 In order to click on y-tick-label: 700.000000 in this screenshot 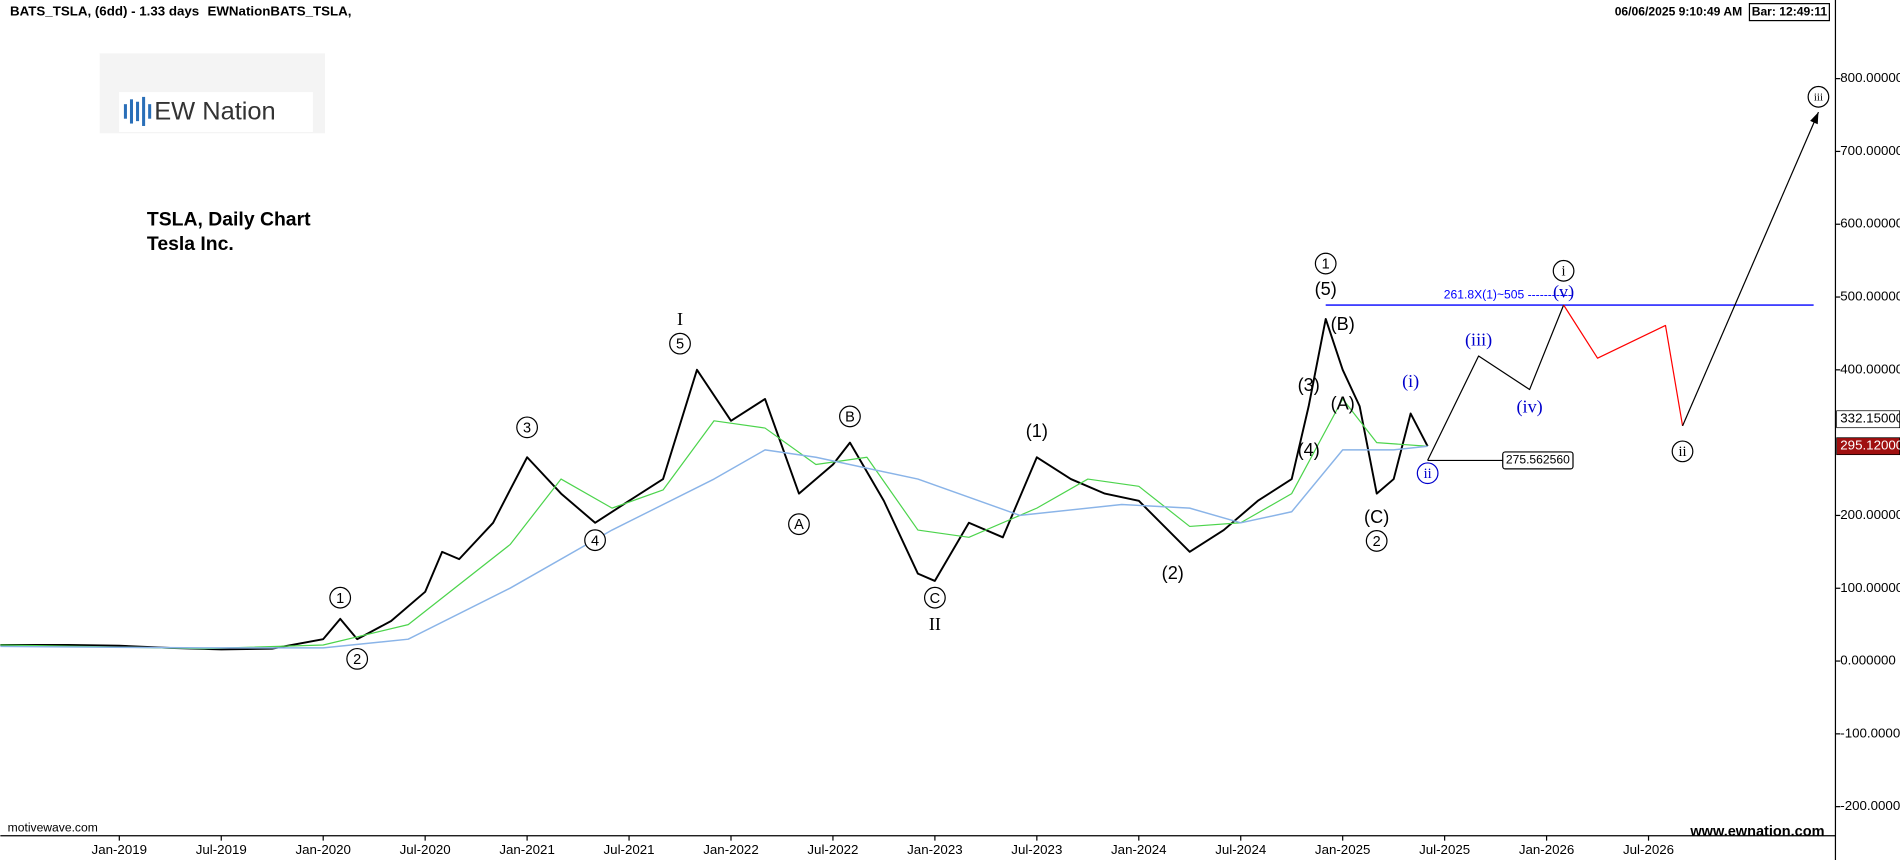, I will do `click(1870, 150)`.